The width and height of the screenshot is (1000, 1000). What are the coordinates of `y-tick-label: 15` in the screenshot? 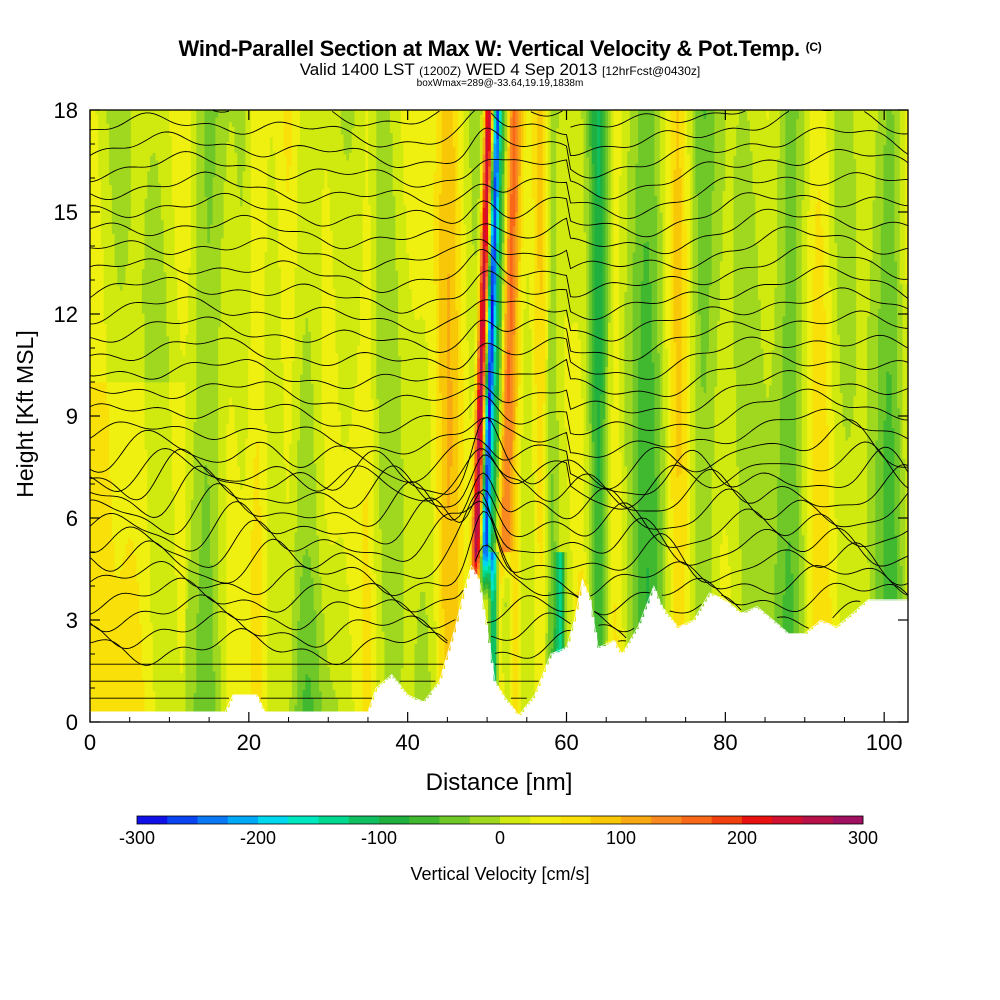 It's located at (66, 212).